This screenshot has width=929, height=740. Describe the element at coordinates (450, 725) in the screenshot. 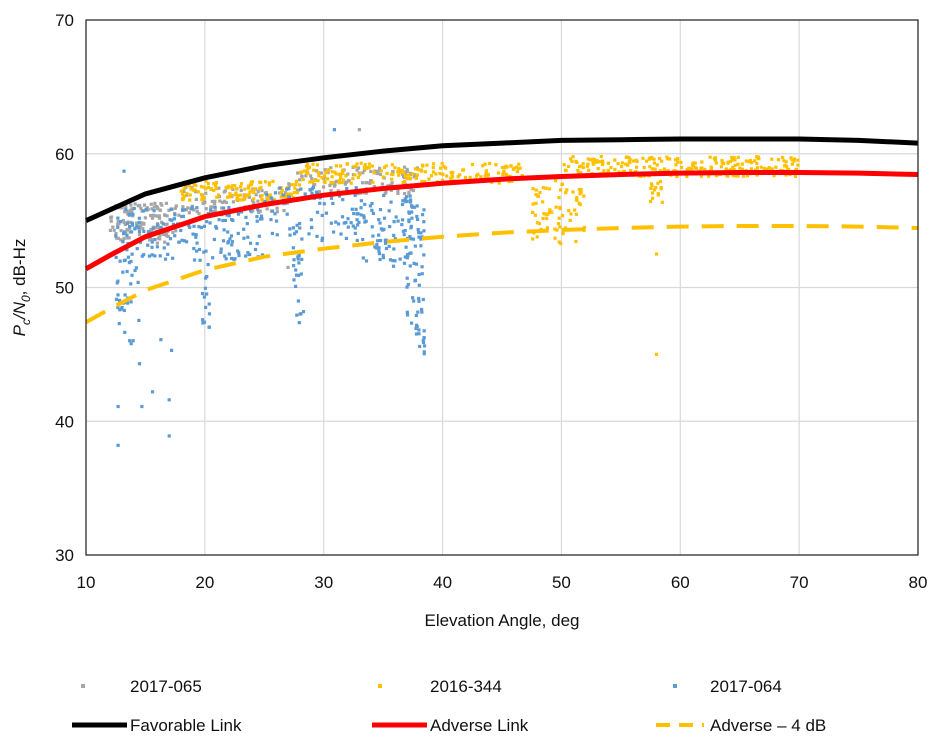

I see `legend-item-adverse-link: Adverse Link` at that location.